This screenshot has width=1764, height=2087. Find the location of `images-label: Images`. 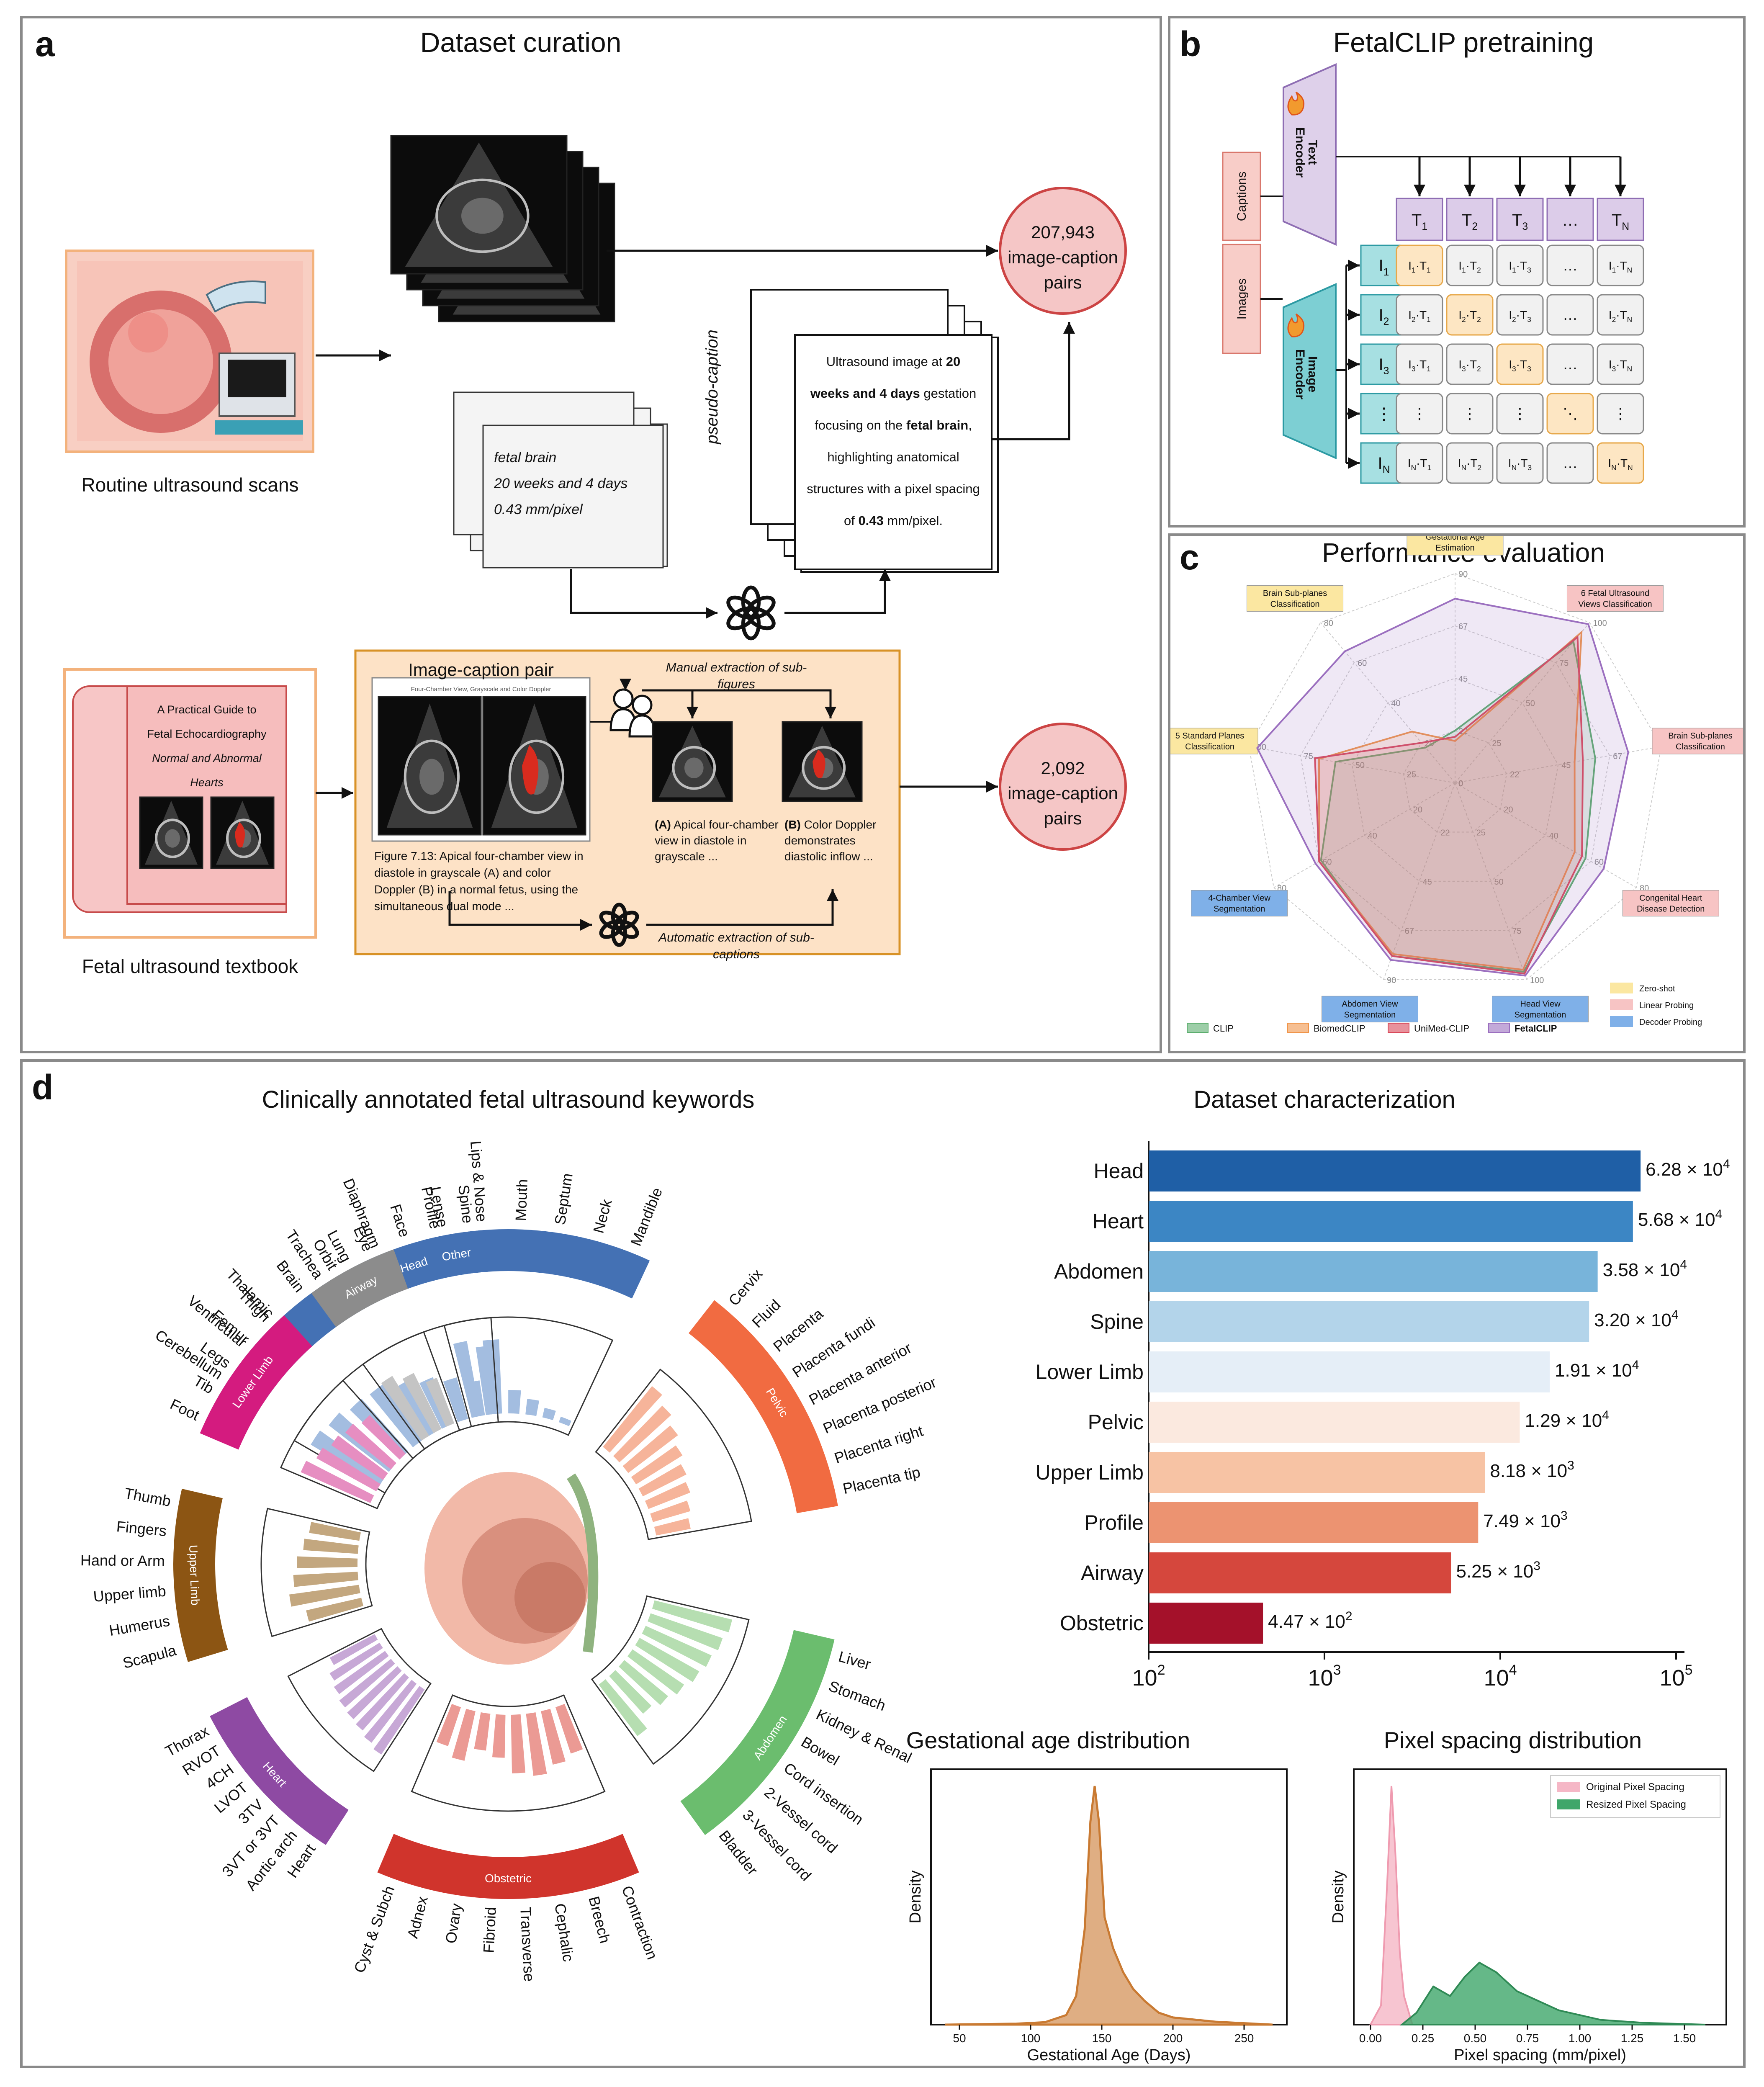

images-label: Images is located at coordinates (1242, 298).